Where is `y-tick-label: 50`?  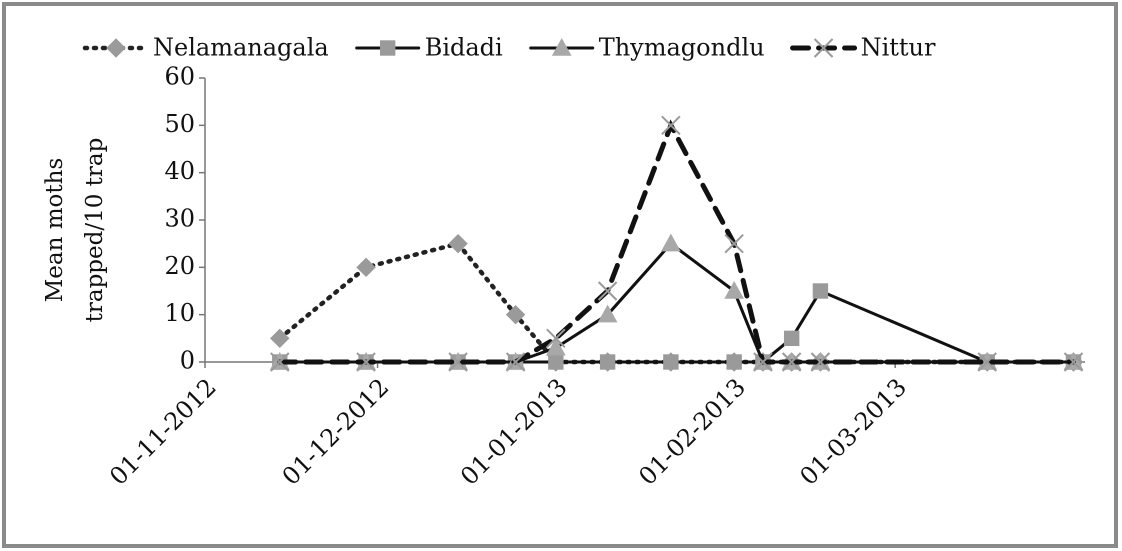 y-tick-label: 50 is located at coordinates (179, 124).